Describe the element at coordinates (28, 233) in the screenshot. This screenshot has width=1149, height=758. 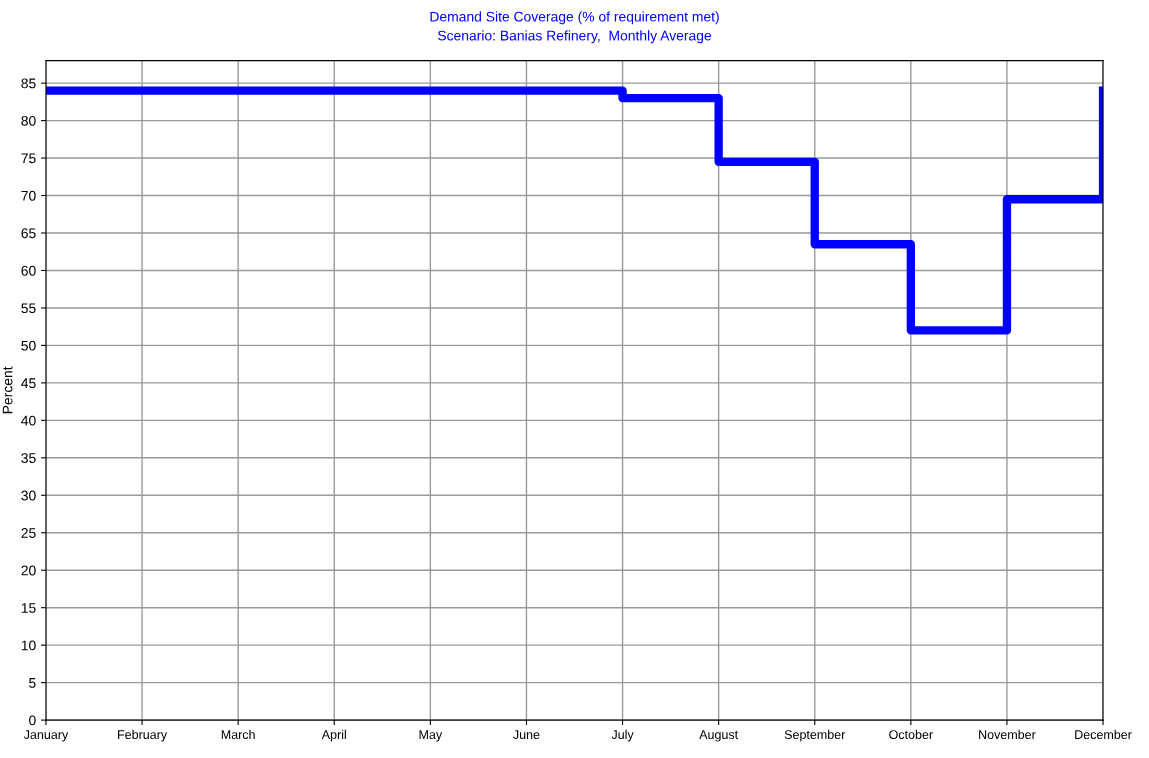
I see `y-tick-label: 65` at that location.